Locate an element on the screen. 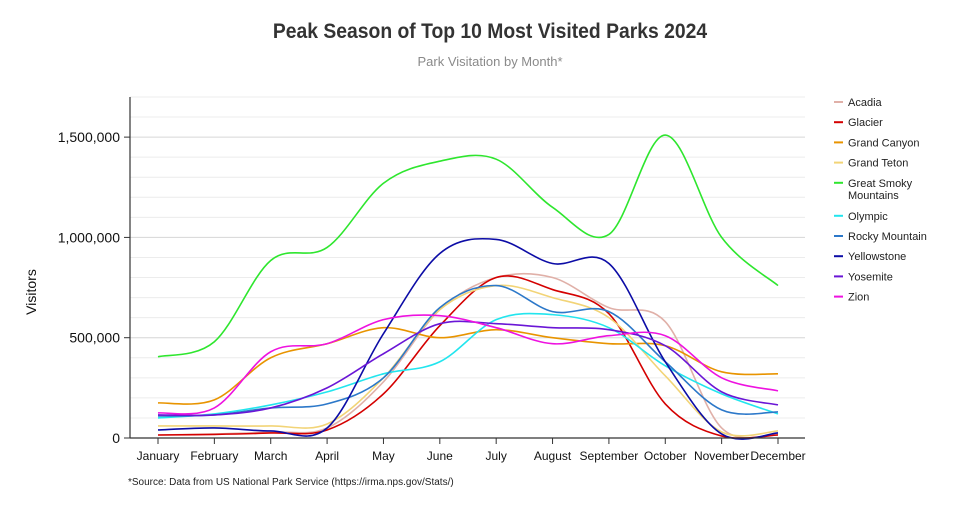  series-line-zion is located at coordinates (468, 364).